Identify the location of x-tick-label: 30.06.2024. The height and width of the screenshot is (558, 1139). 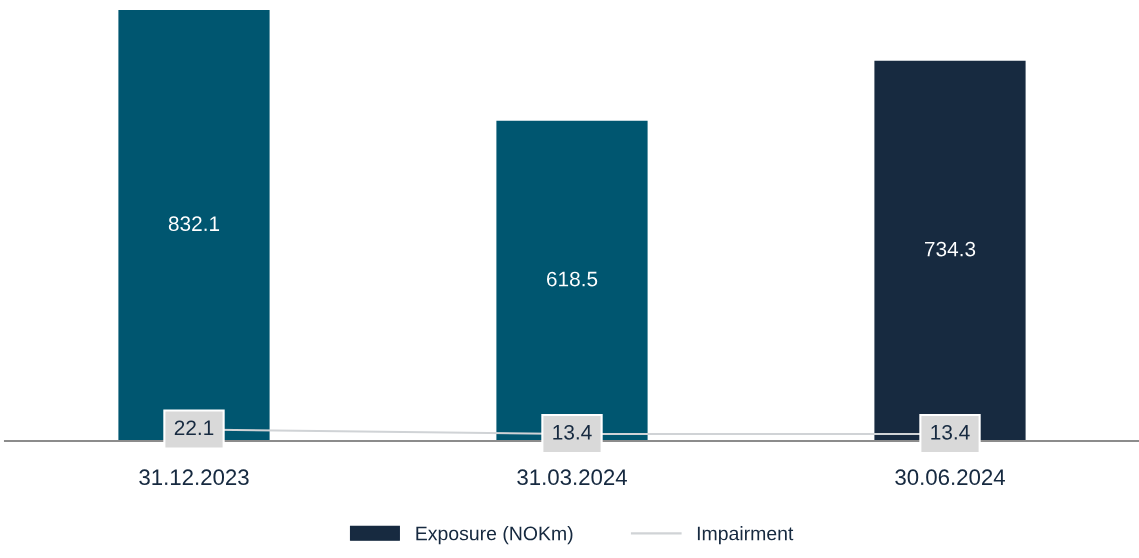
(950, 477).